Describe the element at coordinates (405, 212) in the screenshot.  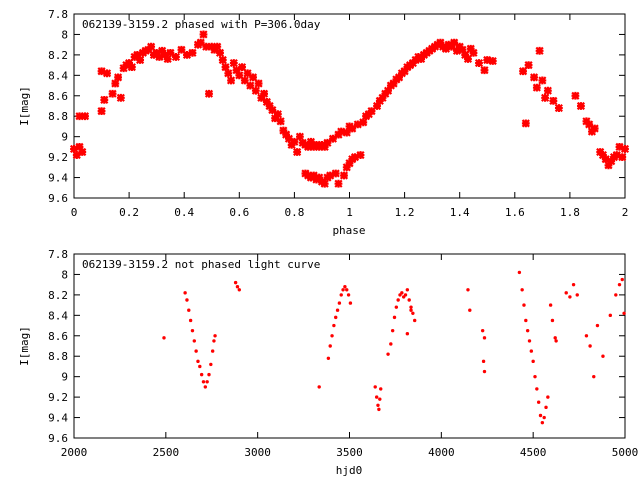
I see `x-tick-label: 1.2` at that location.